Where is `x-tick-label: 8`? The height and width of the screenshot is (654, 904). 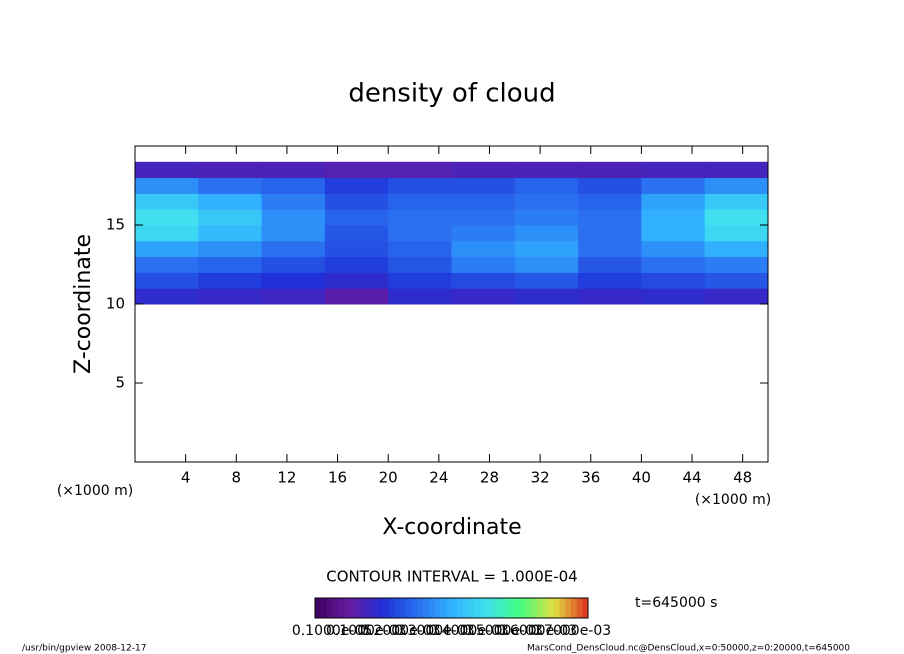 x-tick-label: 8 is located at coordinates (237, 478).